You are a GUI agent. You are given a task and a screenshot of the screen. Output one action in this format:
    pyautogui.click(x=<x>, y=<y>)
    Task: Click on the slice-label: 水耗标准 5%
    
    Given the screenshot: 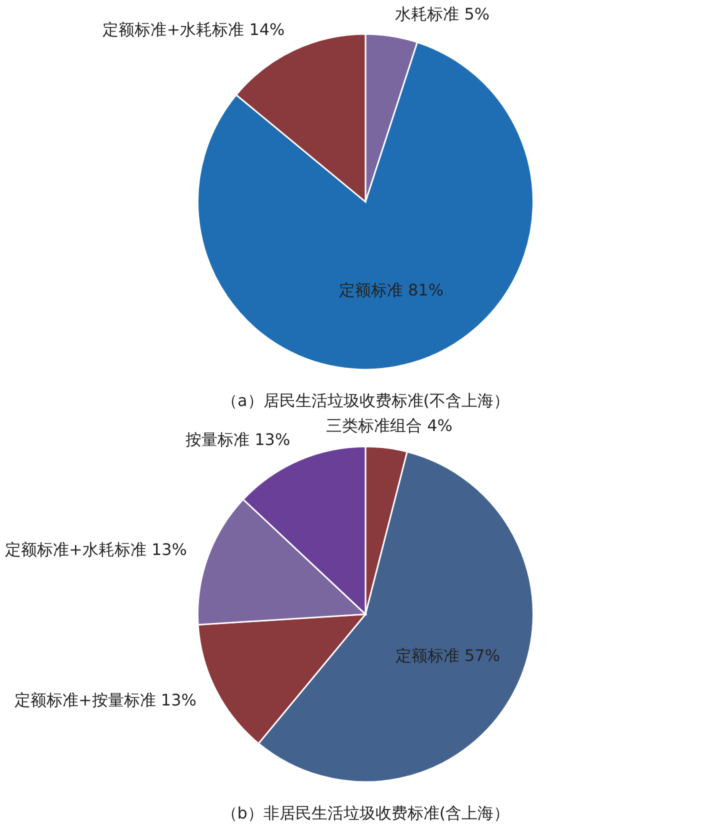 What is the action you would take?
    pyautogui.click(x=442, y=14)
    